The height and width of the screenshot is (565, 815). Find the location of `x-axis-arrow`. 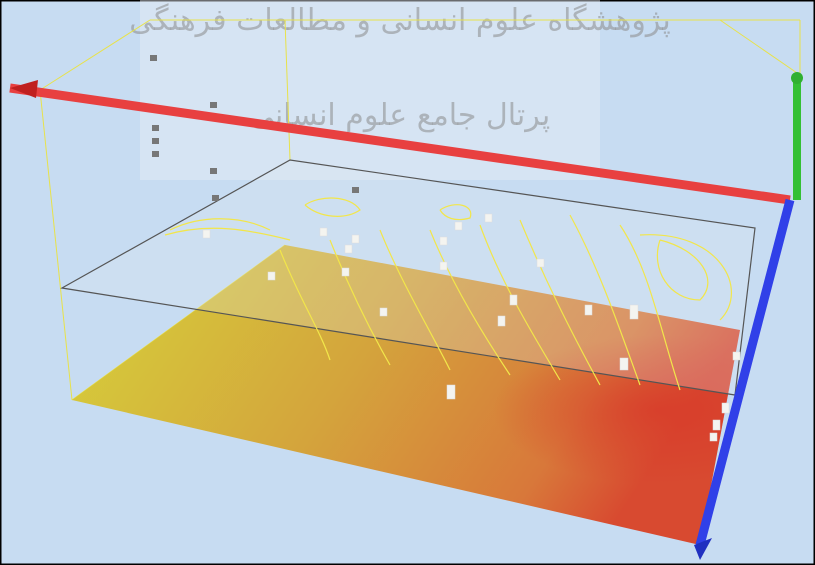

x-axis-arrow is located at coordinates (24, 89).